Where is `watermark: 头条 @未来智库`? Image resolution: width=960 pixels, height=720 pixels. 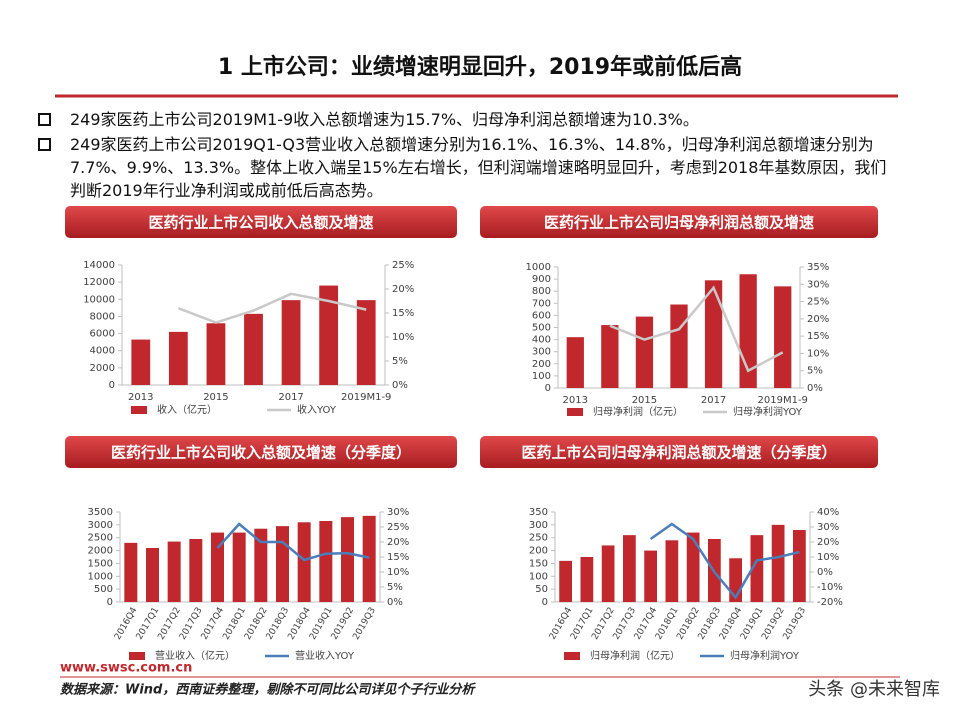
watermark: 头条 @未来智库 is located at coordinates (874, 689).